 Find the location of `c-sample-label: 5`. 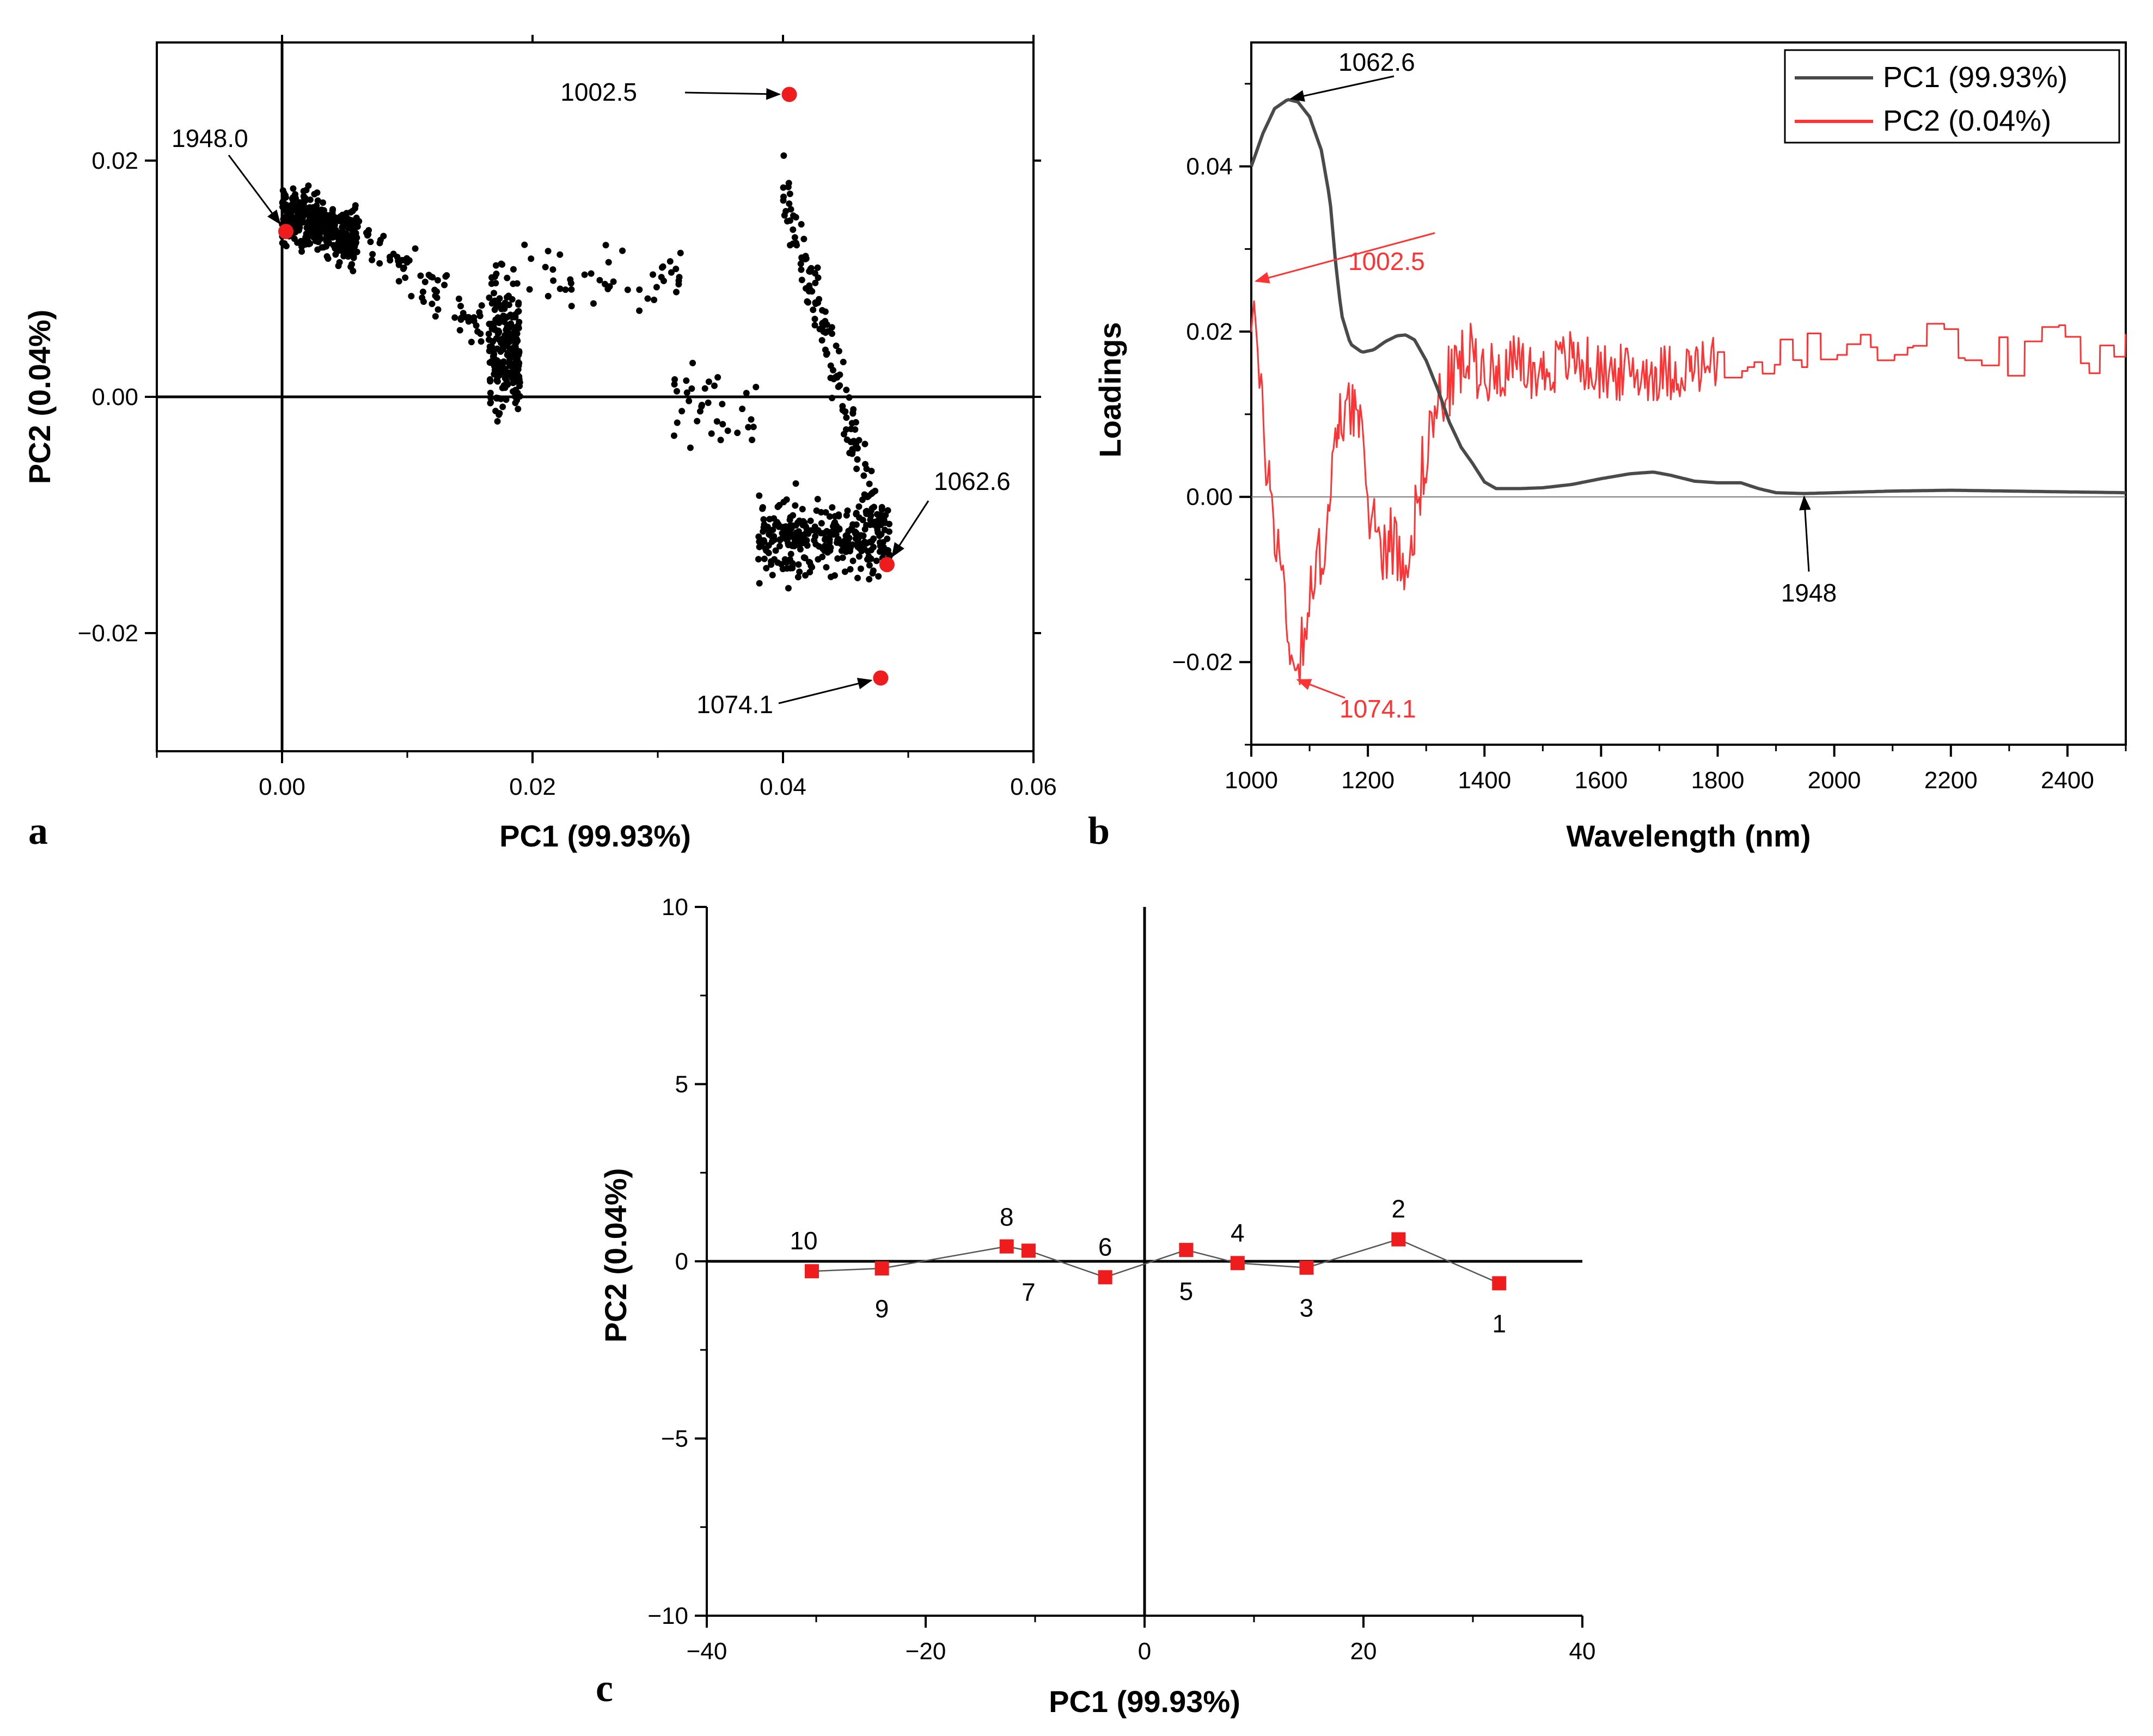

c-sample-label: 5 is located at coordinates (1186, 1291).